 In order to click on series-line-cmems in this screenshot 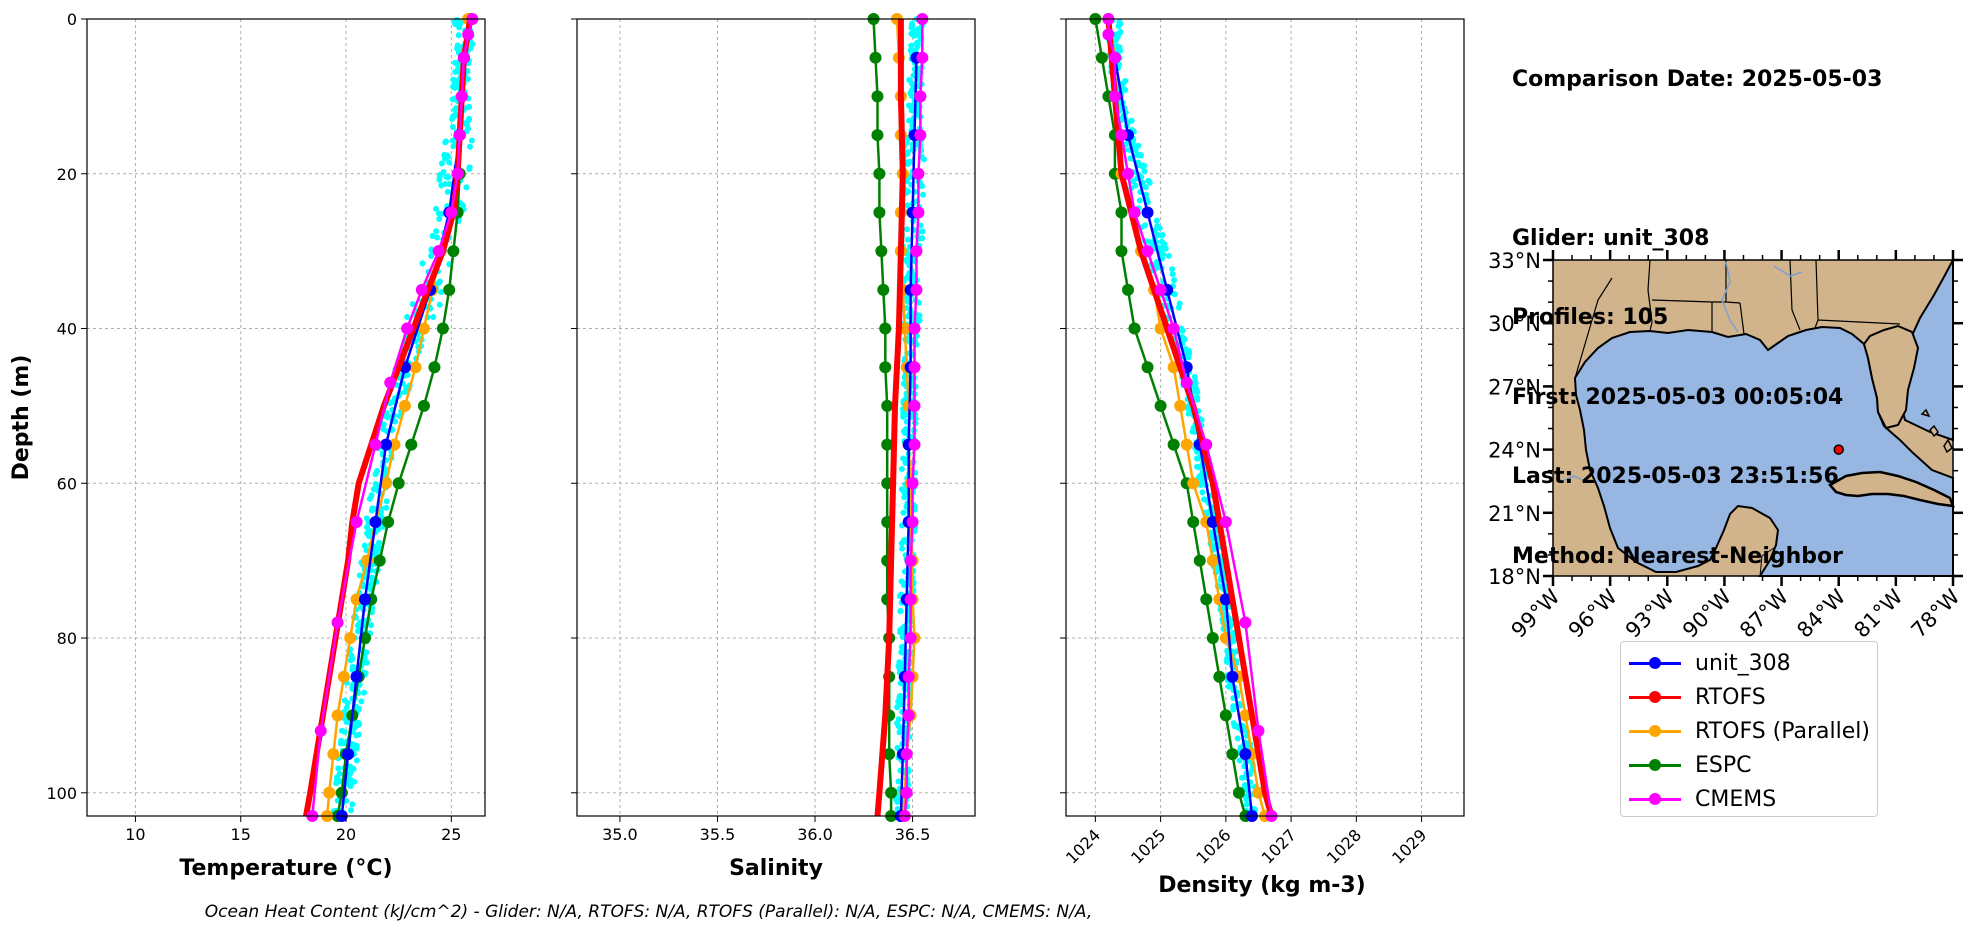, I will do `click(392, 417)`.